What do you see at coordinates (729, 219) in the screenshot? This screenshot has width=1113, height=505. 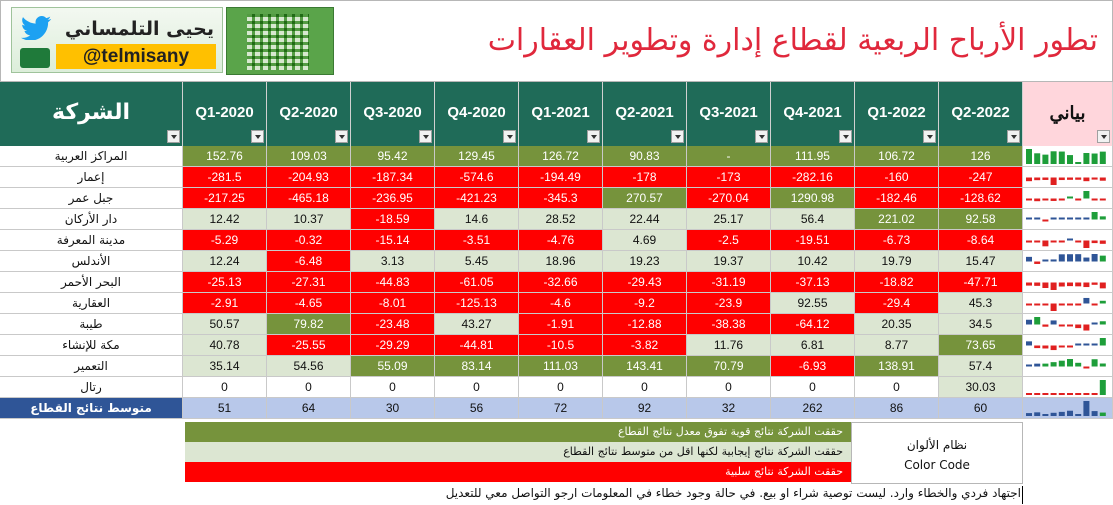 I see `value-cell: 25.17` at bounding box center [729, 219].